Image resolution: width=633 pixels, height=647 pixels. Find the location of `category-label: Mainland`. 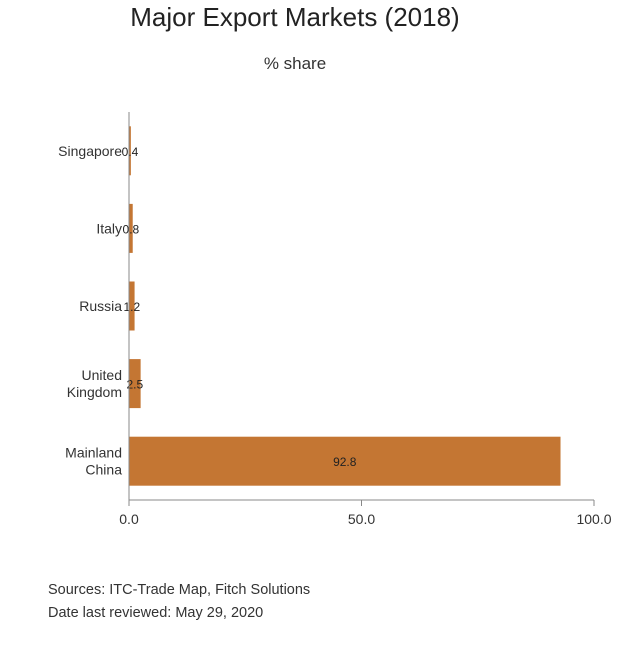

category-label: Mainland is located at coordinates (93, 453).